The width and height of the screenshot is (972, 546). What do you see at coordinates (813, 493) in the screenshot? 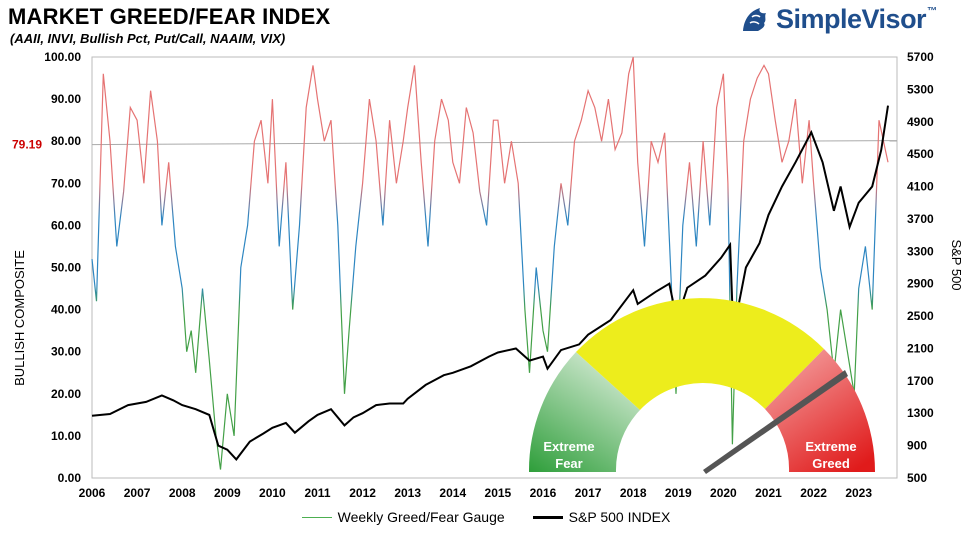
I see `x-tick-label: 2022` at bounding box center [813, 493].